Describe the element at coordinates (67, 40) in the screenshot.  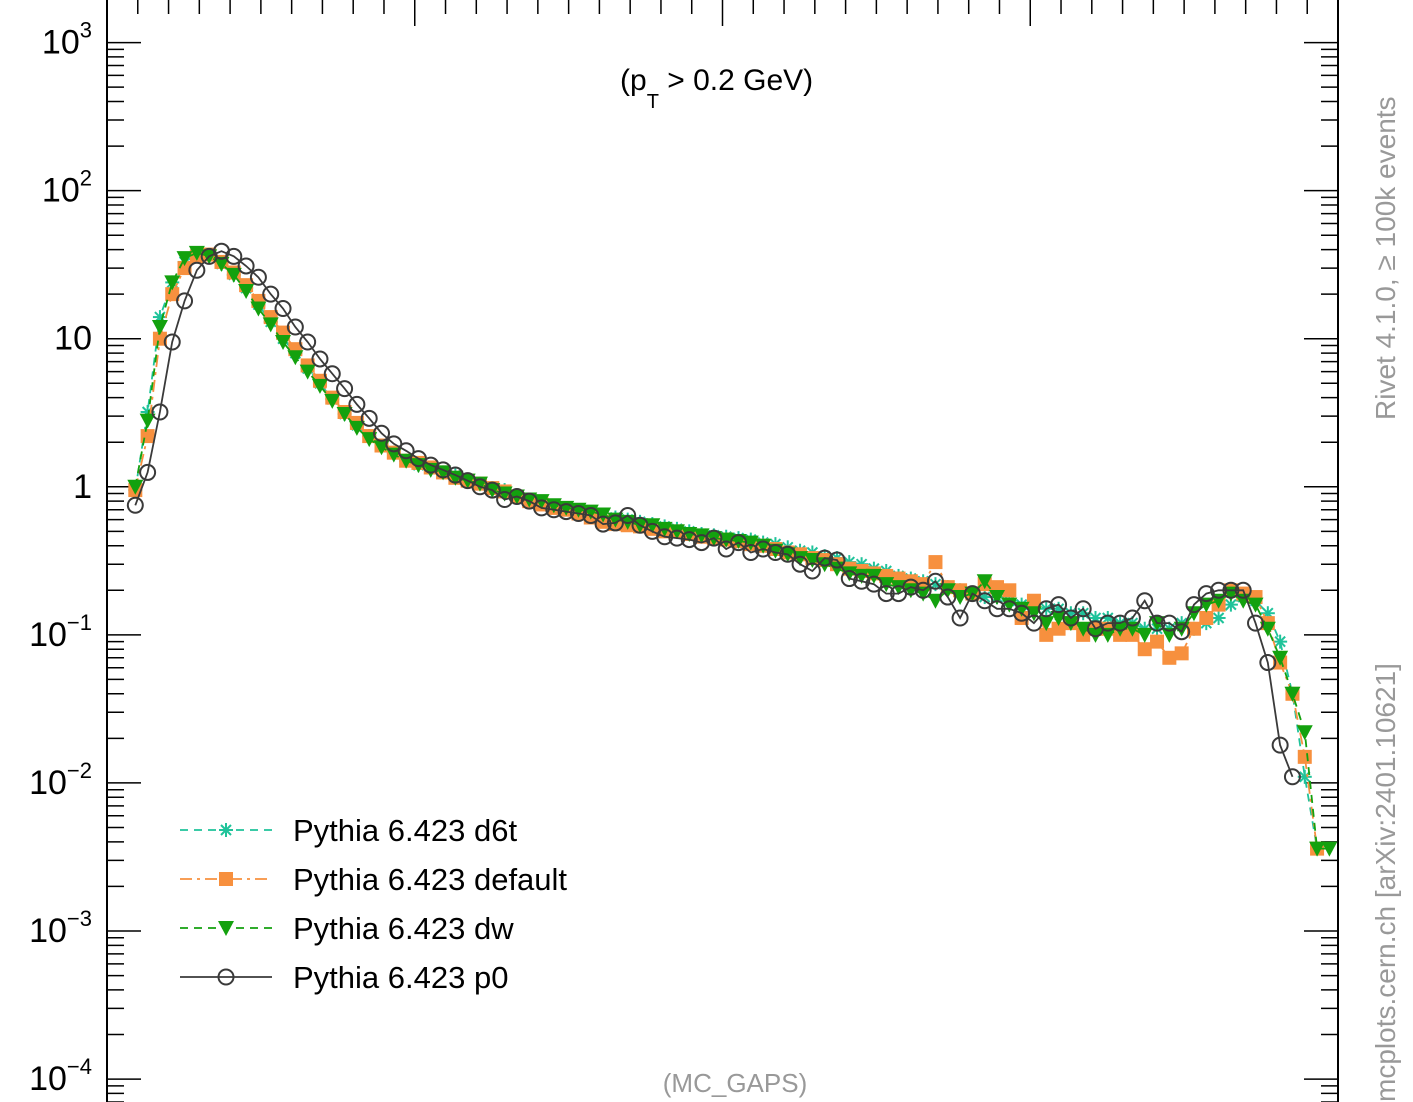
I see `y-tick-label: 10³` at that location.